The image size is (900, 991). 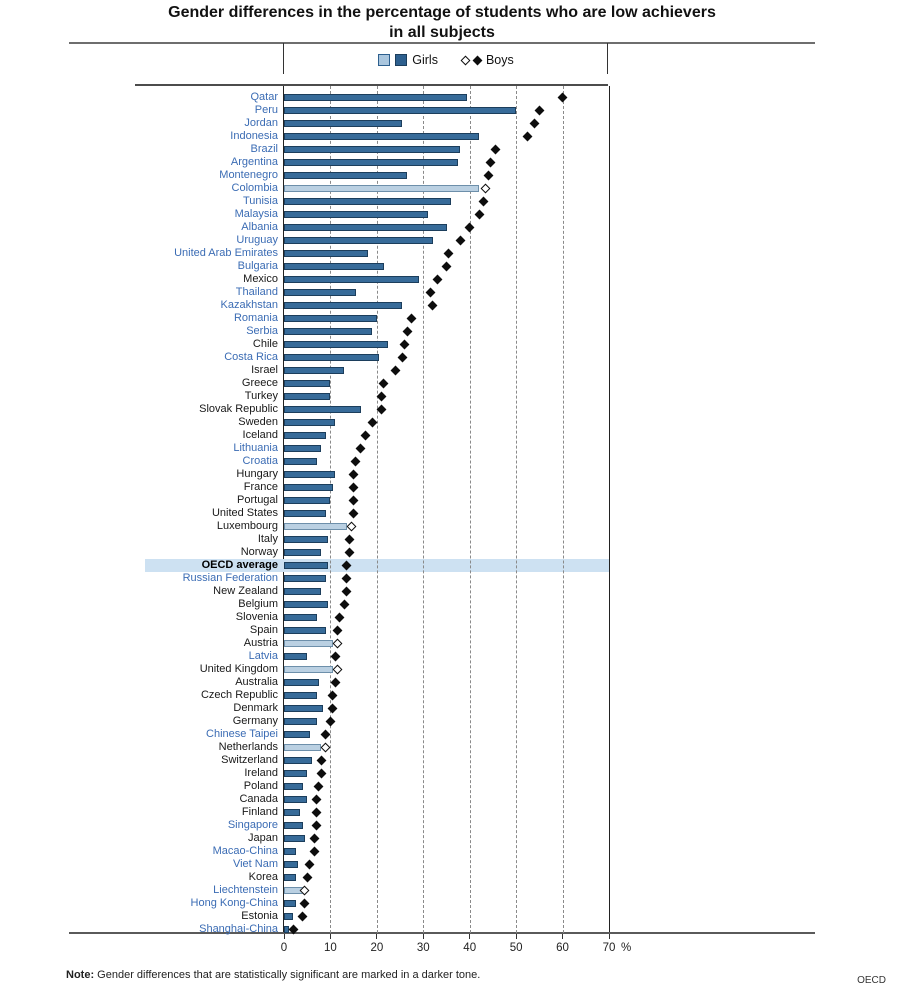 I want to click on row-label-colombia: Colombia, so click(x=254, y=187).